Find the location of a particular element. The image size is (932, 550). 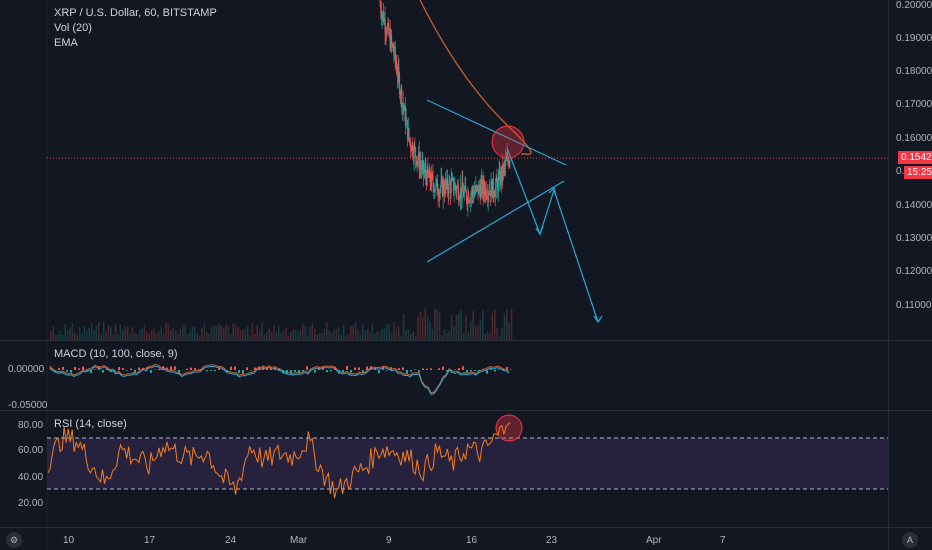

price-tick: 0.16000 is located at coordinates (914, 138).